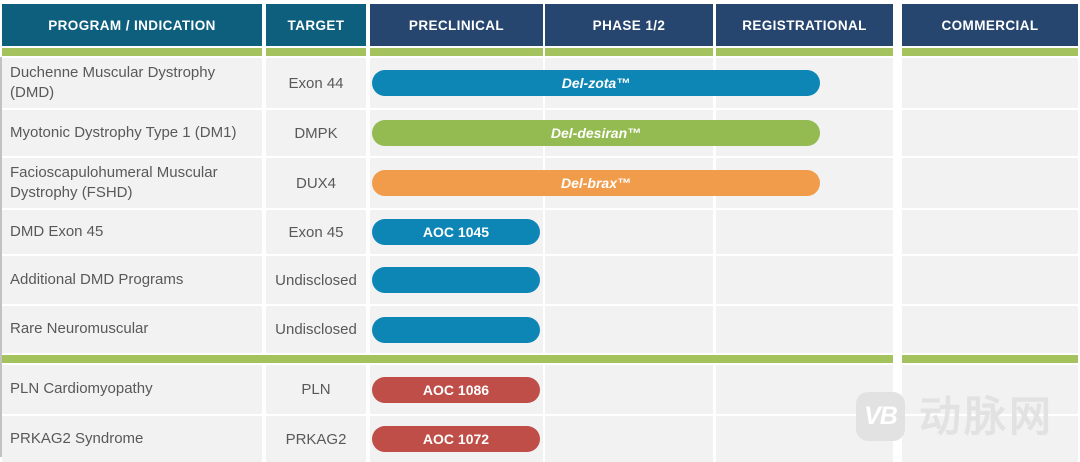 This screenshot has height=462, width=1080. I want to click on pipeline-bar: Del-brax™, so click(596, 183).